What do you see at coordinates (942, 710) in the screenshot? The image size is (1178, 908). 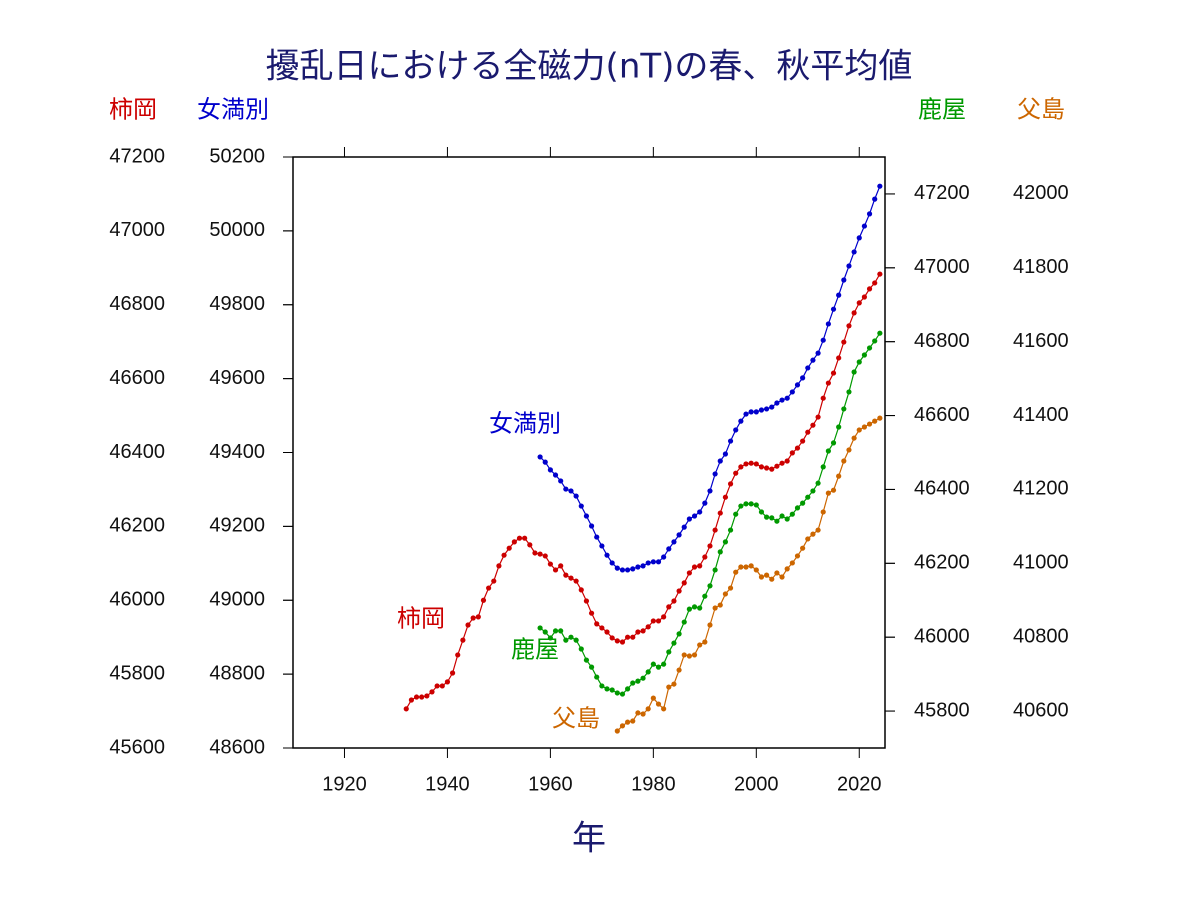 I see `y-tick-label: 45800` at bounding box center [942, 710].